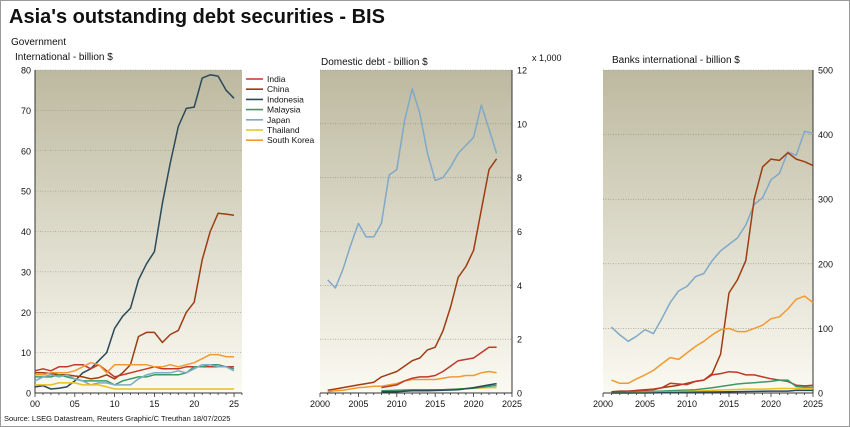 This screenshot has width=850, height=427. What do you see at coordinates (284, 110) in the screenshot?
I see `legend-label-malaysia: Malaysia` at bounding box center [284, 110].